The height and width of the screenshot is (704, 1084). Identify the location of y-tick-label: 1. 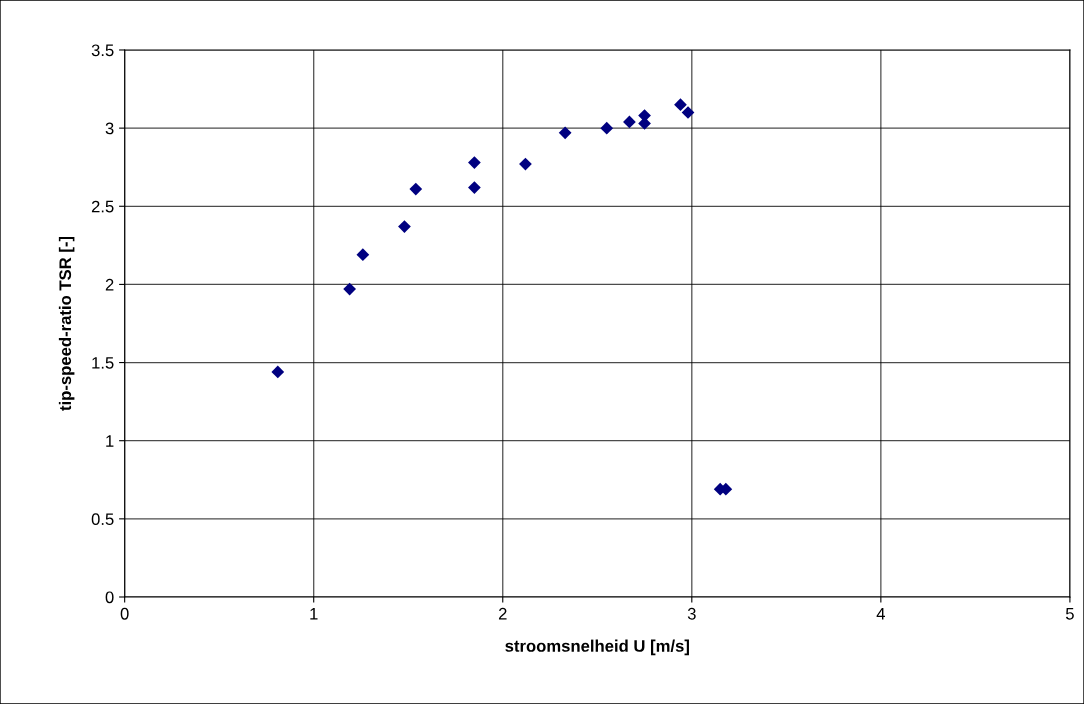
(110, 441).